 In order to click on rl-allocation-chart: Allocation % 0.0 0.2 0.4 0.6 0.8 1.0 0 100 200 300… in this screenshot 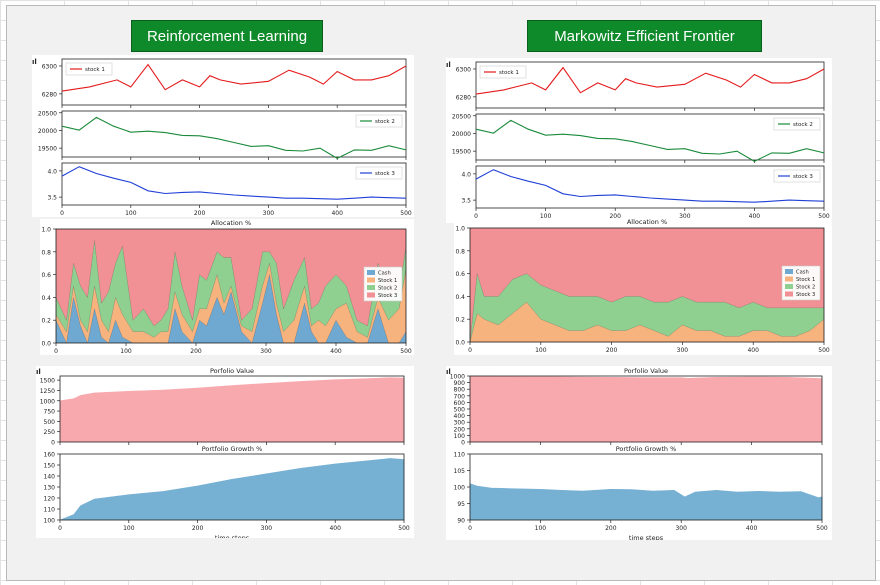, I will do `click(227, 287)`.